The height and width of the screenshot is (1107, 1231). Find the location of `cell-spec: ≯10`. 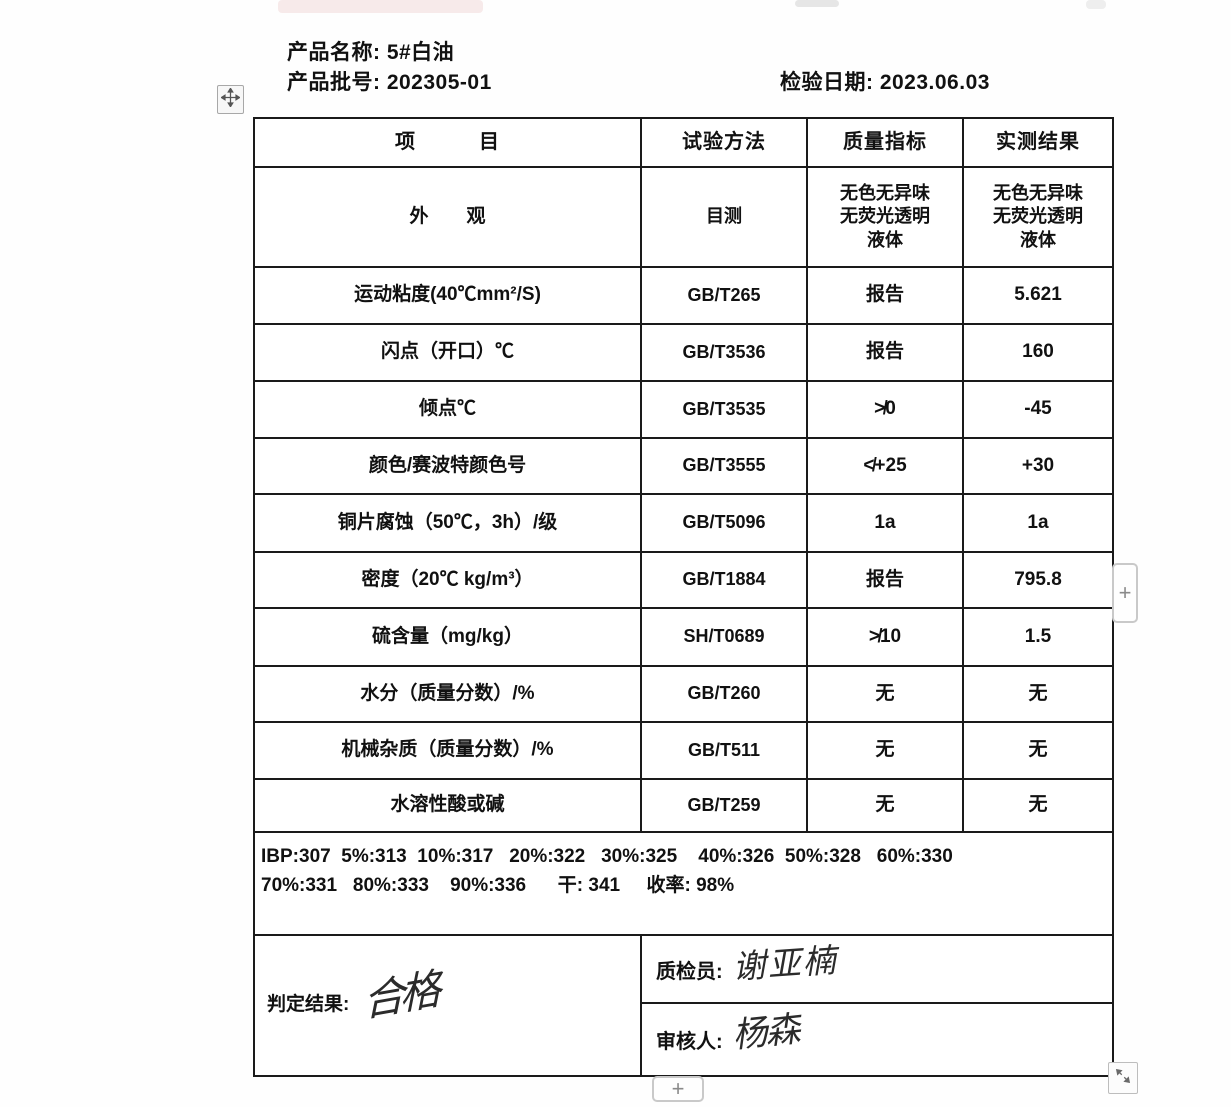

cell-spec: ≯10 is located at coordinates (886, 638).